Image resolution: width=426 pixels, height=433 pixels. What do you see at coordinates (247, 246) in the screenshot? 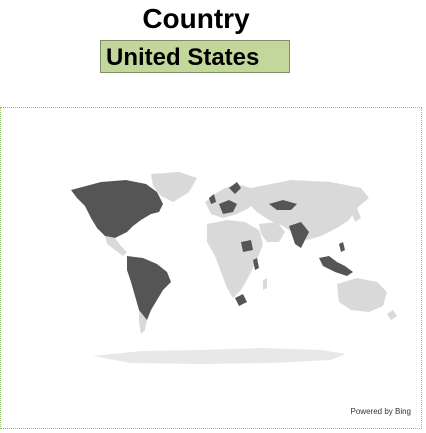
I see `region-africa-north` at bounding box center [247, 246].